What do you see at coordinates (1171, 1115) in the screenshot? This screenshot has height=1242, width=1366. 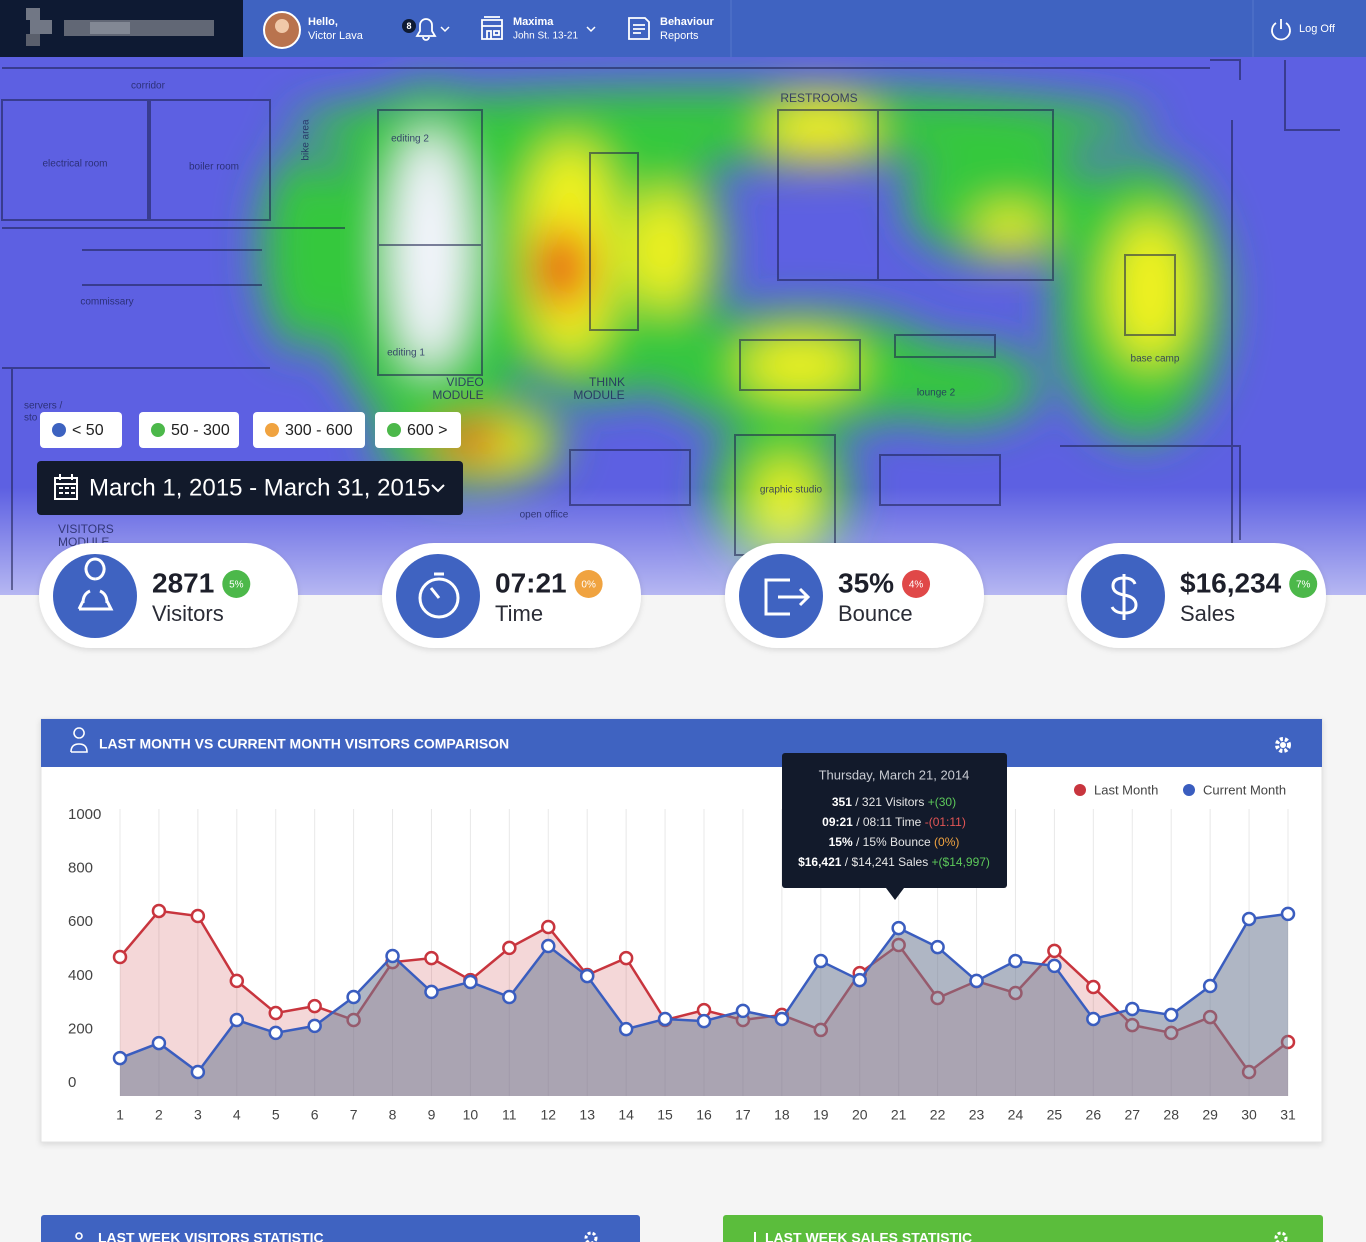 I see `x-tick-label: 28` at bounding box center [1171, 1115].